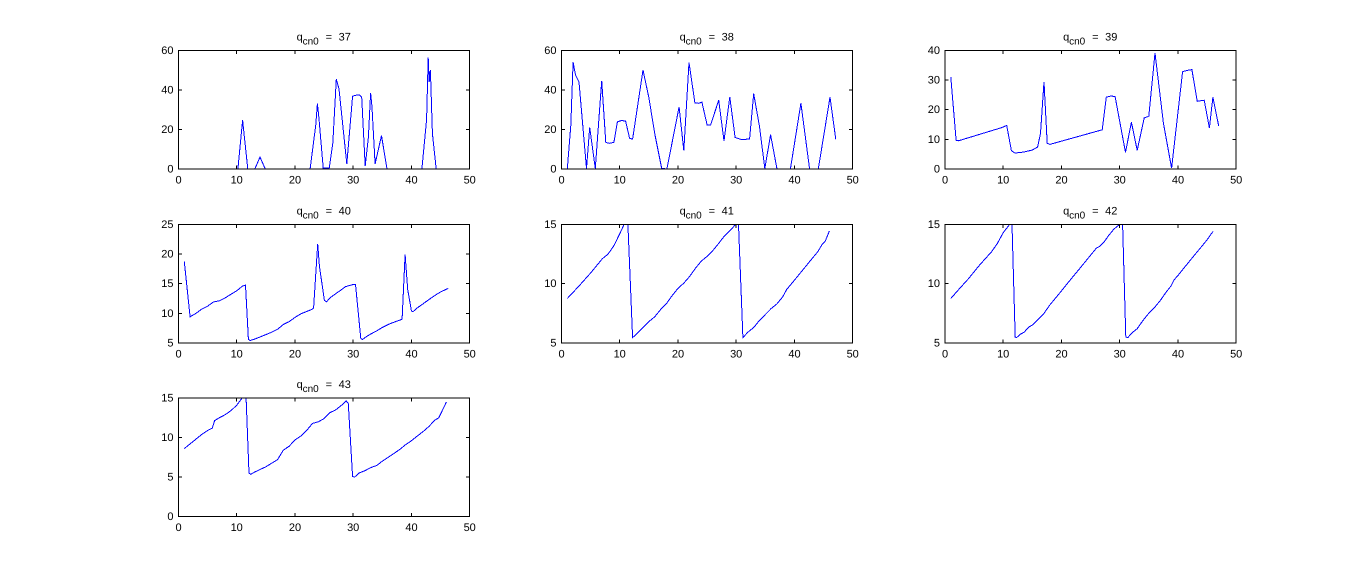 The height and width of the screenshot is (581, 1366). Describe the element at coordinates (728, 37) in the screenshot. I see `svg-text: 38` at that location.